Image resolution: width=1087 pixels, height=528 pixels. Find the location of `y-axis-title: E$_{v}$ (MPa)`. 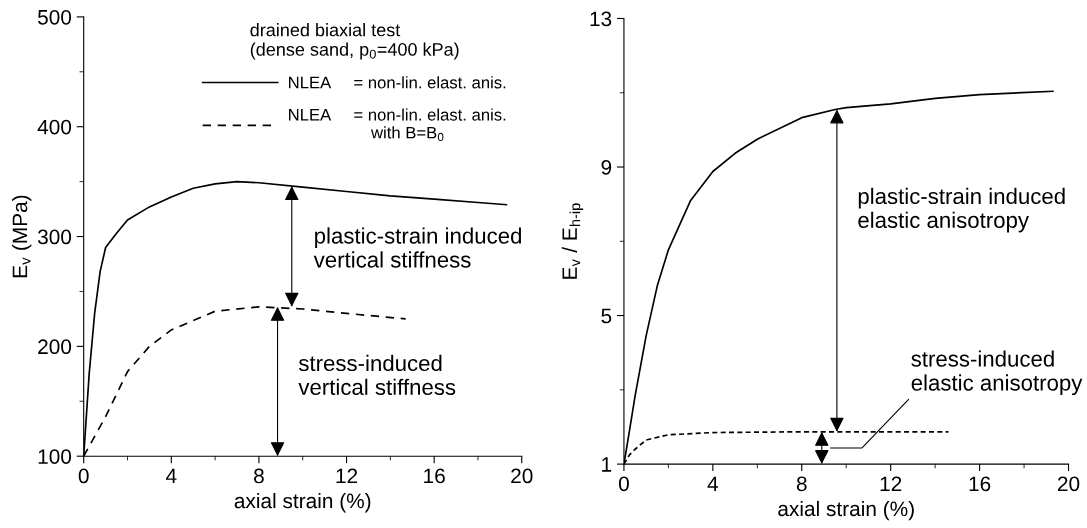

y-axis-title: E$_{v}$ (MPa) is located at coordinates (22, 236).